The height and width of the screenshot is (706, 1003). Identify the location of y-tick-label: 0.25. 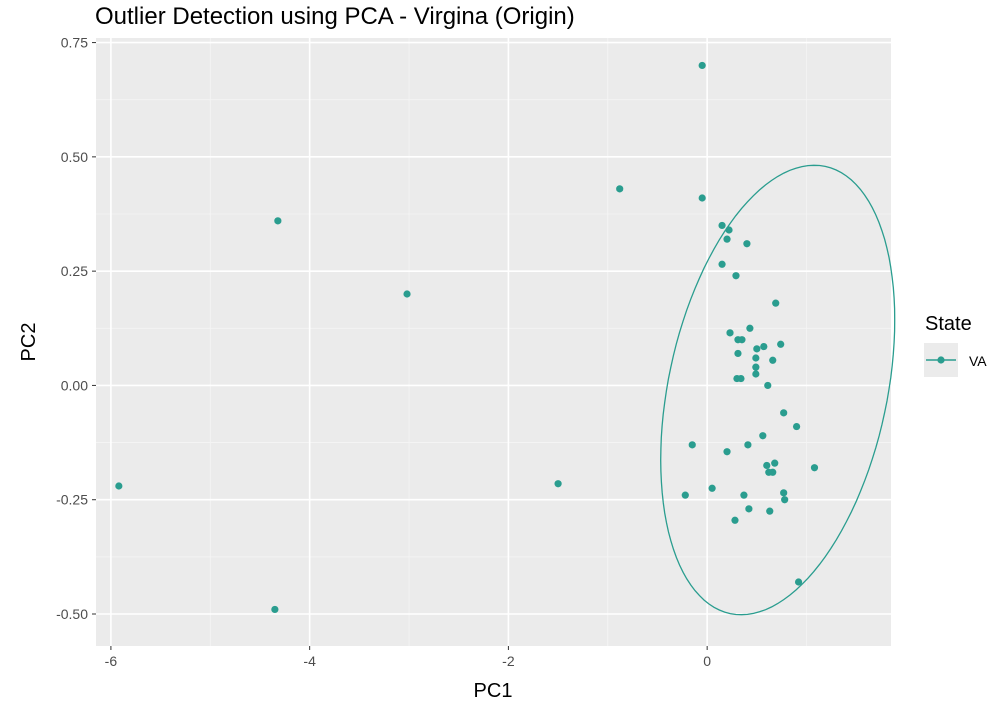
(74, 271).